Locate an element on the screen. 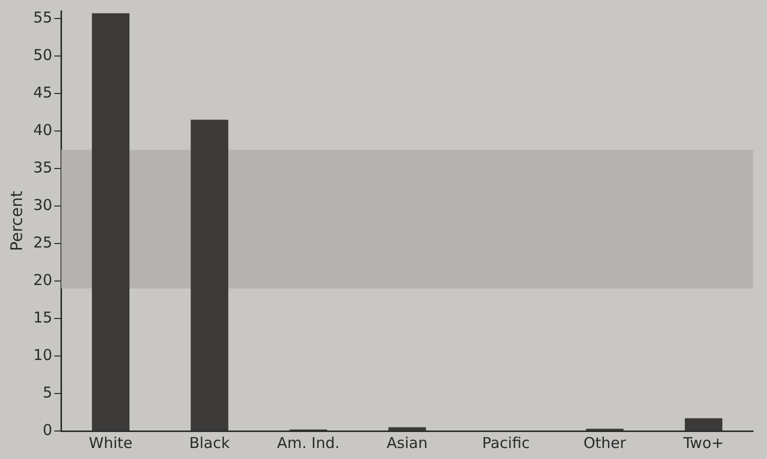 This screenshot has width=767, height=459. y-tick-label: 40 is located at coordinates (42, 129).